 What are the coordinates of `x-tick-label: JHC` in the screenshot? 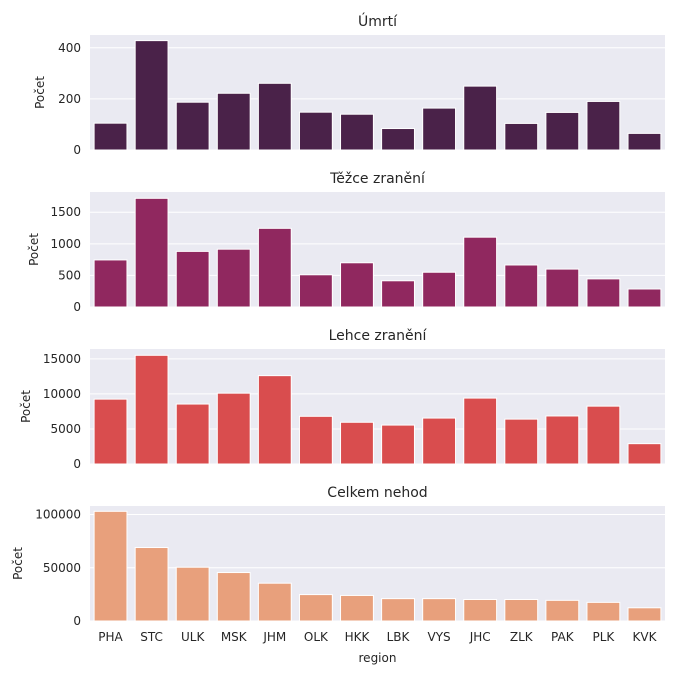 It's located at (480, 637).